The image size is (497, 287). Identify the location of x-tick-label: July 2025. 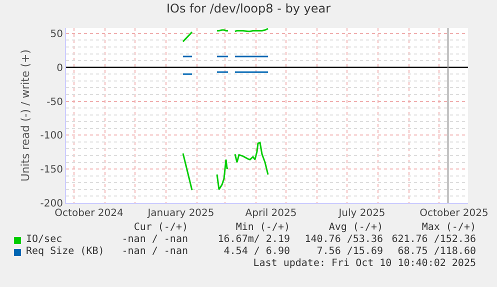
(362, 213).